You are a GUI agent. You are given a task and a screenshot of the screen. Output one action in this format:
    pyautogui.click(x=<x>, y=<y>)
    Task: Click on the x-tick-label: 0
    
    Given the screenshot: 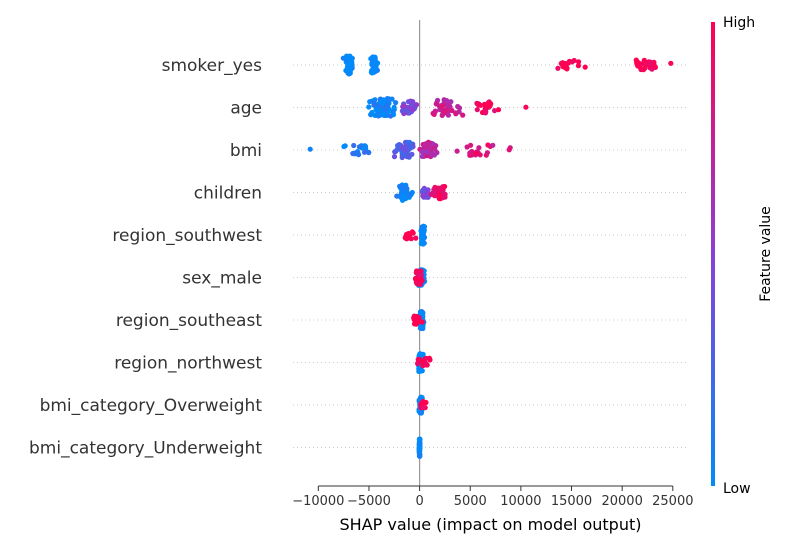 What is the action you would take?
    pyautogui.click(x=419, y=501)
    